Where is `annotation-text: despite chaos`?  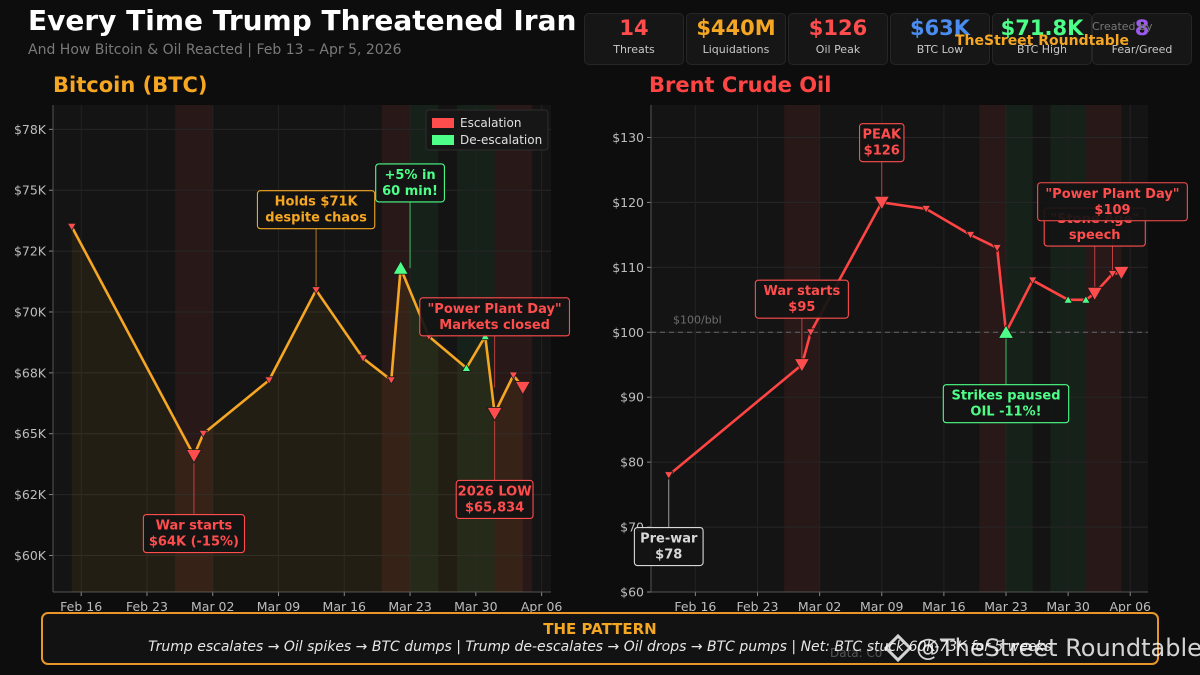
annotation-text: despite chaos is located at coordinates (316, 218).